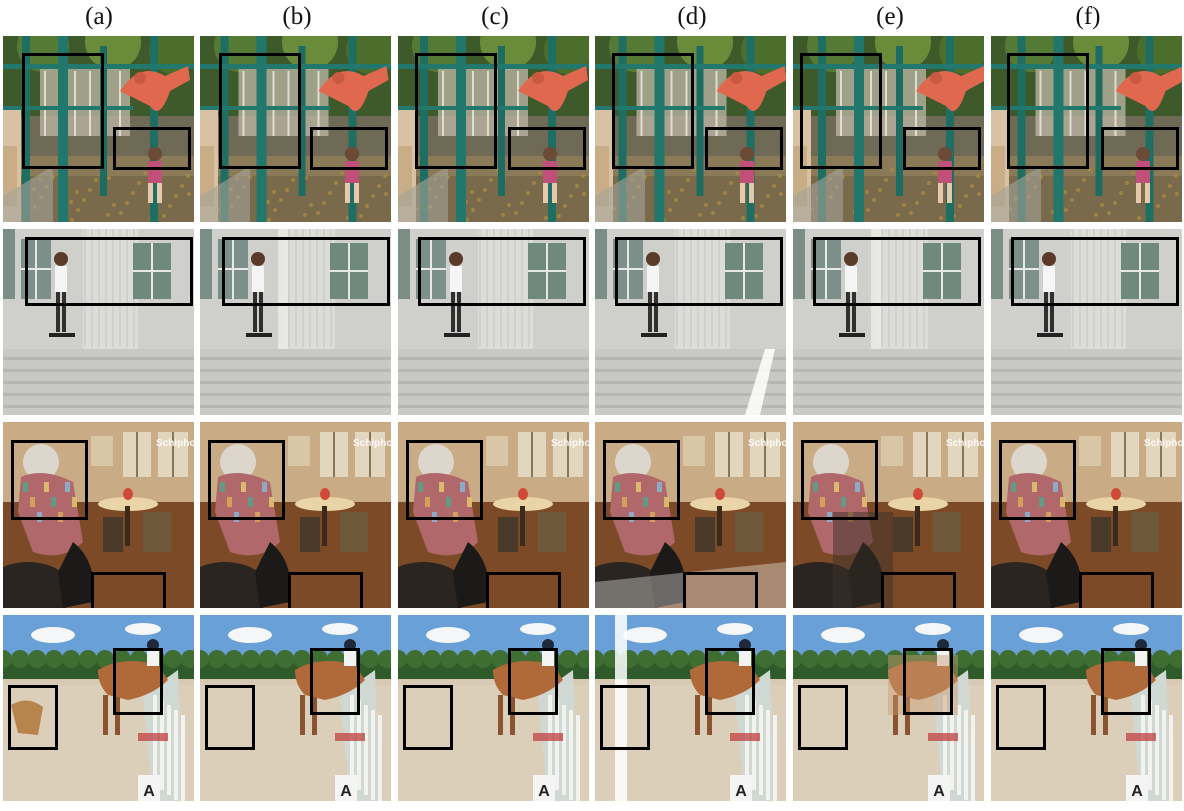 Image resolution: width=1184 pixels, height=811 pixels. I want to click on column-label-d: (d), so click(692, 16).